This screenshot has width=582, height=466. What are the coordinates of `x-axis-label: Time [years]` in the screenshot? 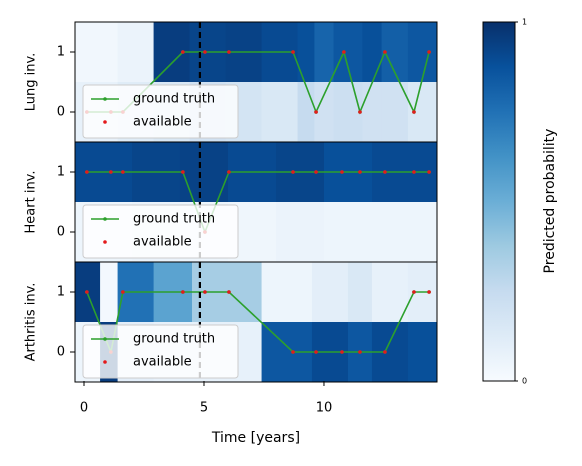 It's located at (255, 438).